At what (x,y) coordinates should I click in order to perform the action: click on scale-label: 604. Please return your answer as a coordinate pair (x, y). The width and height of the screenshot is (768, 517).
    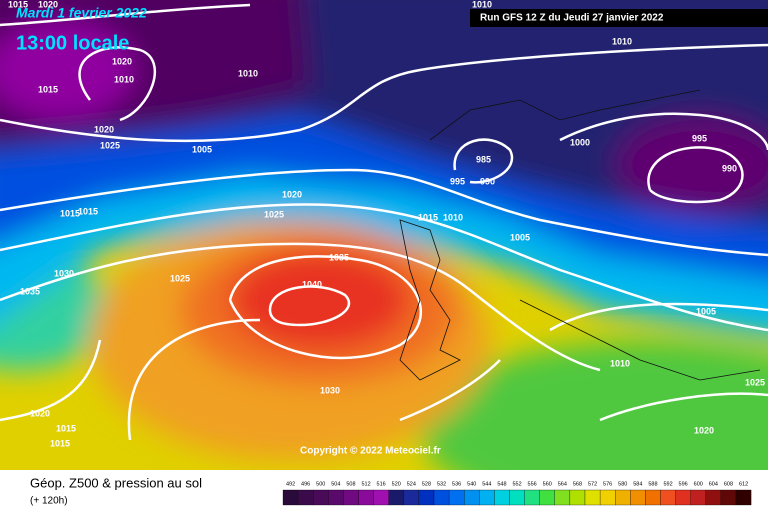
    Looking at the image, I should click on (713, 484).